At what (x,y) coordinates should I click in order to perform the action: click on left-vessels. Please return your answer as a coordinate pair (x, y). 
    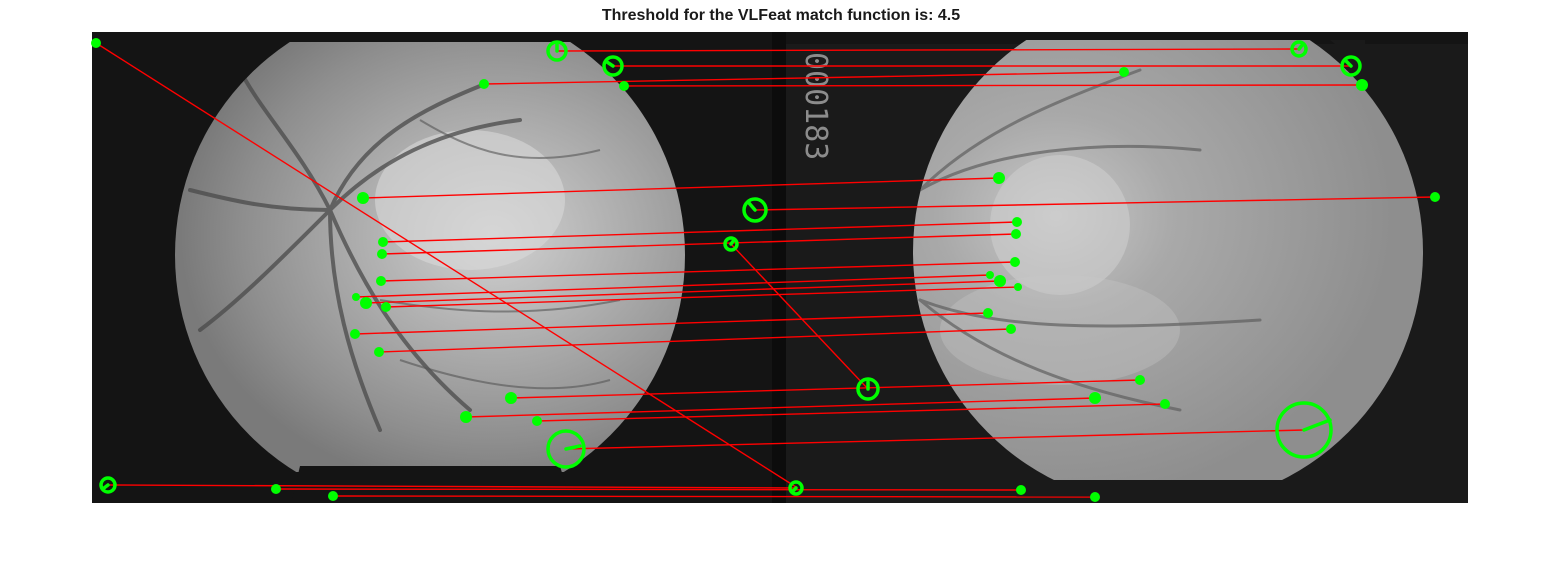
    Looking at the image, I should click on (355, 250).